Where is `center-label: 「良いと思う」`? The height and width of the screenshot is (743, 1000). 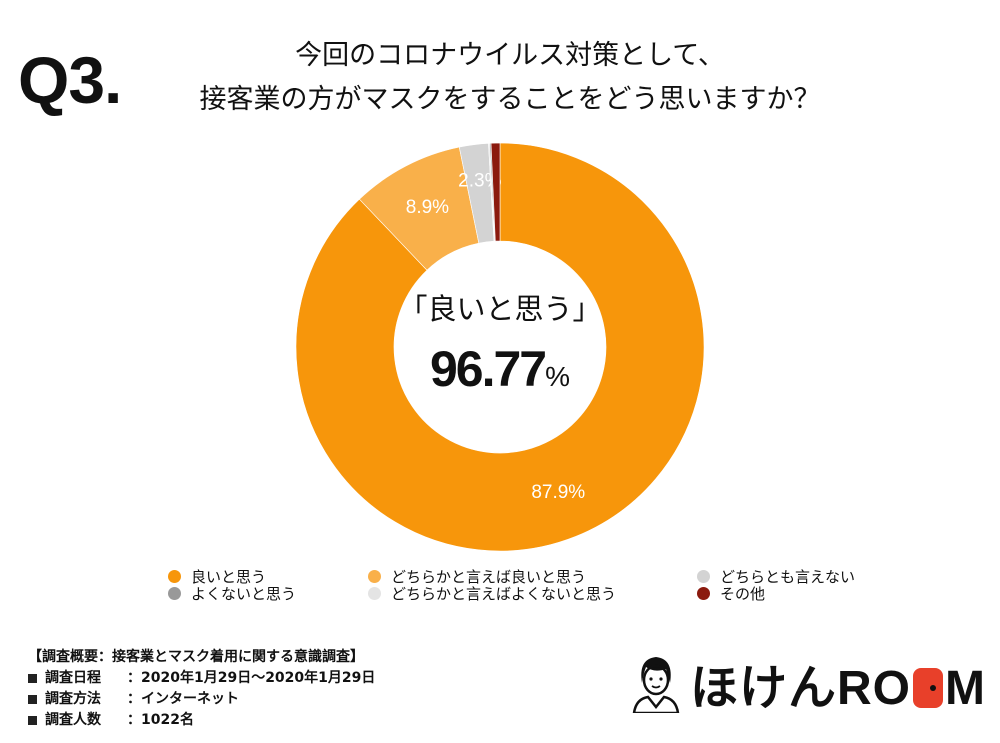
center-label: 「良いと思う」 is located at coordinates (500, 309).